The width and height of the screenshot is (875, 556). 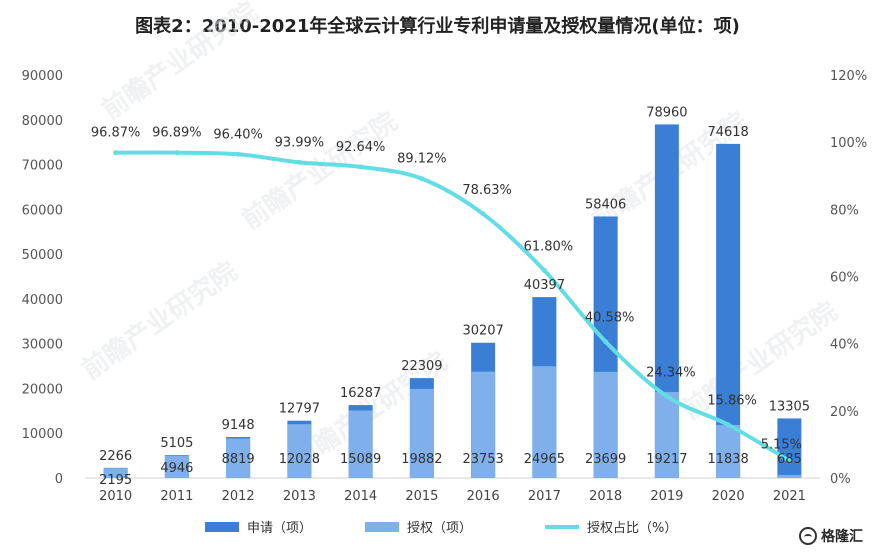 What do you see at coordinates (299, 459) in the screenshot?
I see `data-label-grant: 12028` at bounding box center [299, 459].